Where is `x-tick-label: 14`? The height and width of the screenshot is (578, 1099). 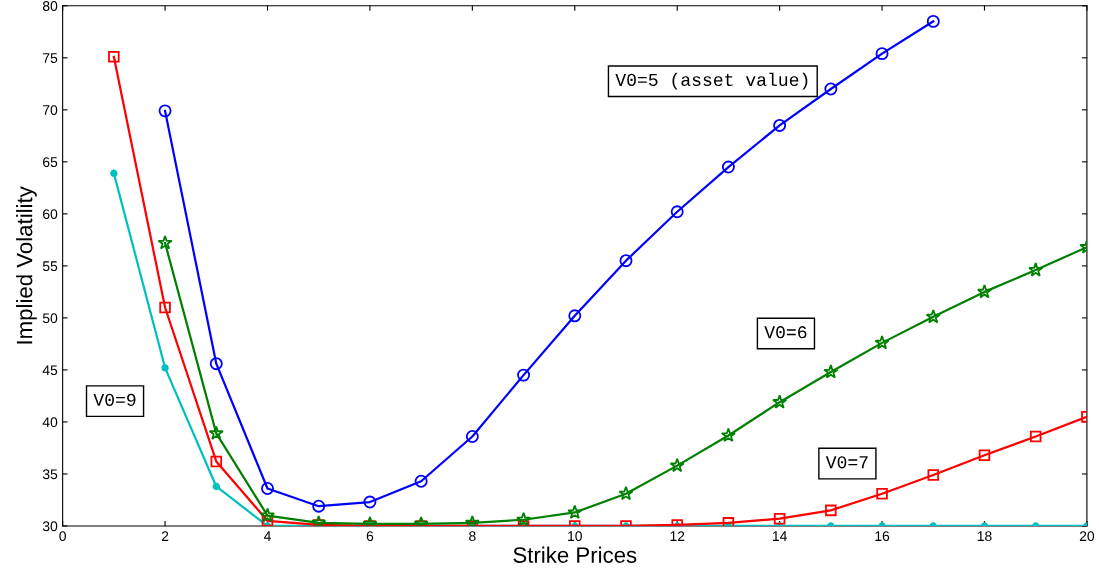
x-tick-label: 14 is located at coordinates (779, 536).